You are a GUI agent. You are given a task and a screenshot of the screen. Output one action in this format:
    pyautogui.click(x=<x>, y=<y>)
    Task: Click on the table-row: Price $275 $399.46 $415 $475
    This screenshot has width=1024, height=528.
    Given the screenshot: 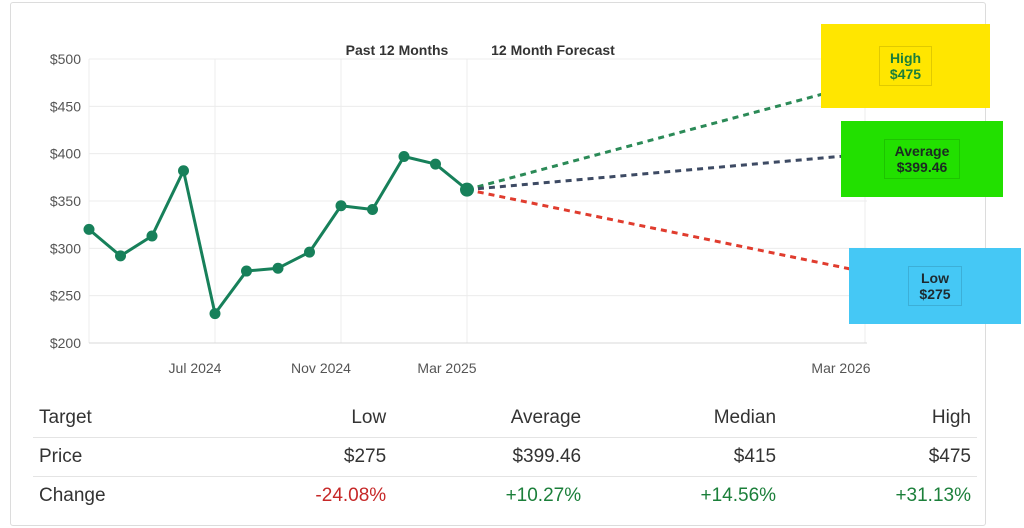 What is the action you would take?
    pyautogui.click(x=505, y=457)
    